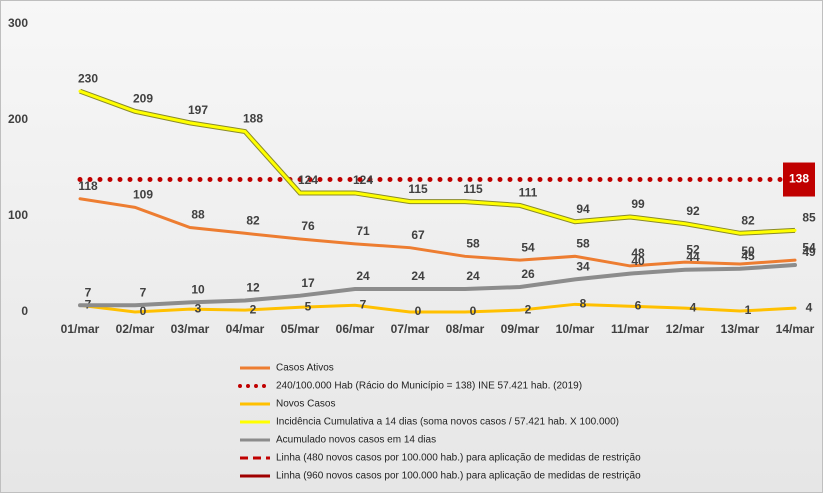  I want to click on value-label: 85, so click(809, 218).